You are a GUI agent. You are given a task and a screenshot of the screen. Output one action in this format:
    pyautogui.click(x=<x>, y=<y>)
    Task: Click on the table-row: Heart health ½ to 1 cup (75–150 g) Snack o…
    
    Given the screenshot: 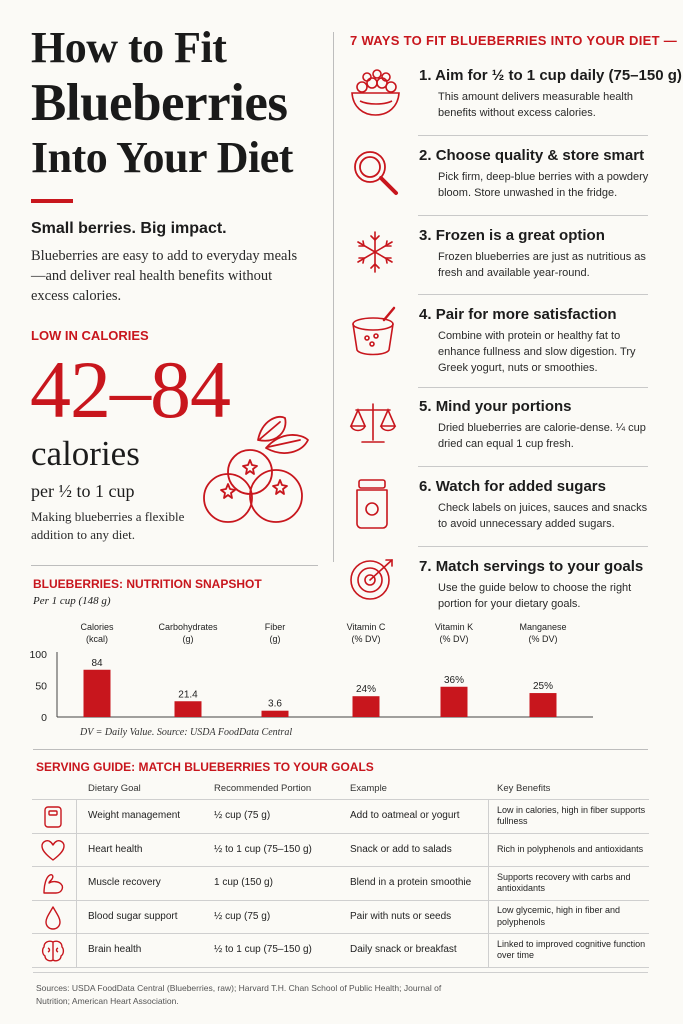 What is the action you would take?
    pyautogui.click(x=340, y=850)
    